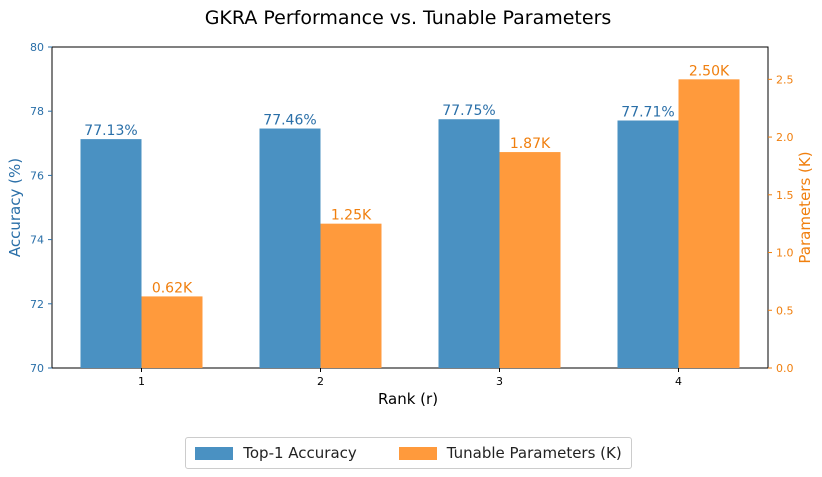 Image resolution: width=822 pixels, height=477 pixels. I want to click on data-label-accuracy-3: 77.75%, so click(468, 111).